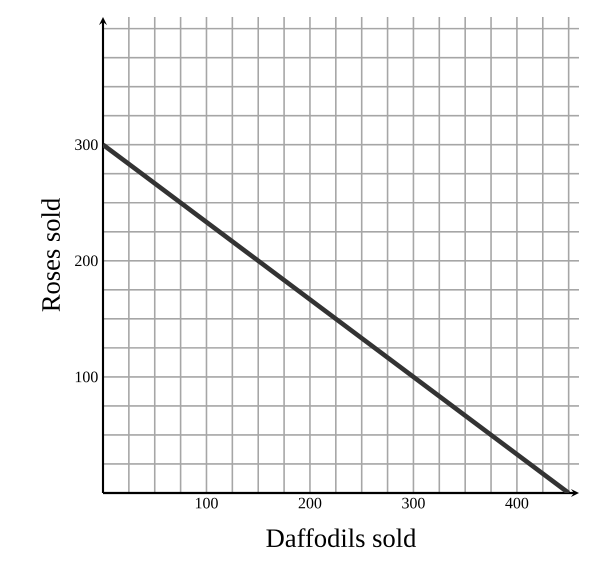 The height and width of the screenshot is (575, 598). Describe the element at coordinates (50, 255) in the screenshot. I see `y-axis-title: Roses sold` at that location.